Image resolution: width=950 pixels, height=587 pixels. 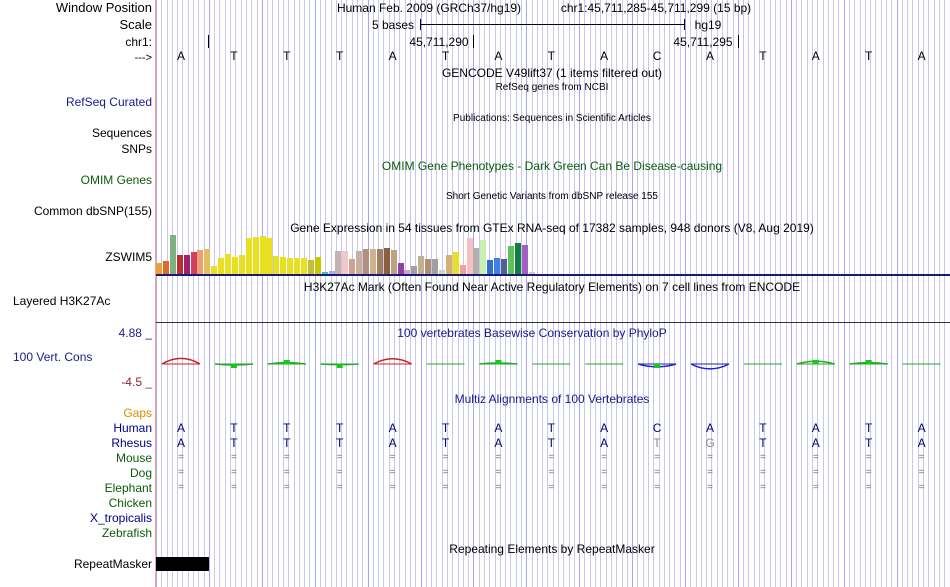 I want to click on track-label-publications: Sequences, so click(x=121, y=133).